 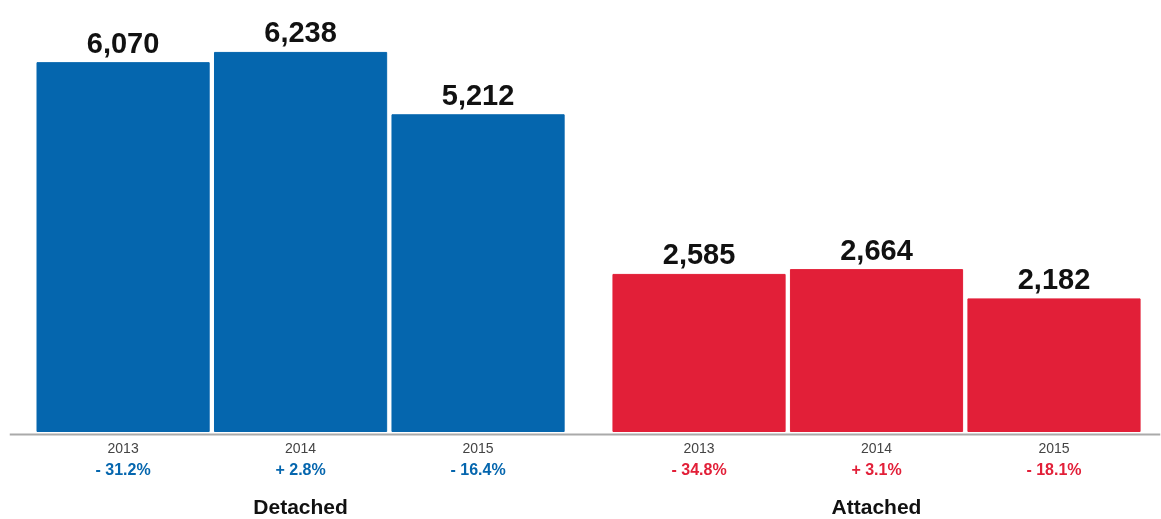 I want to click on data-label: 5,212, so click(x=478, y=94).